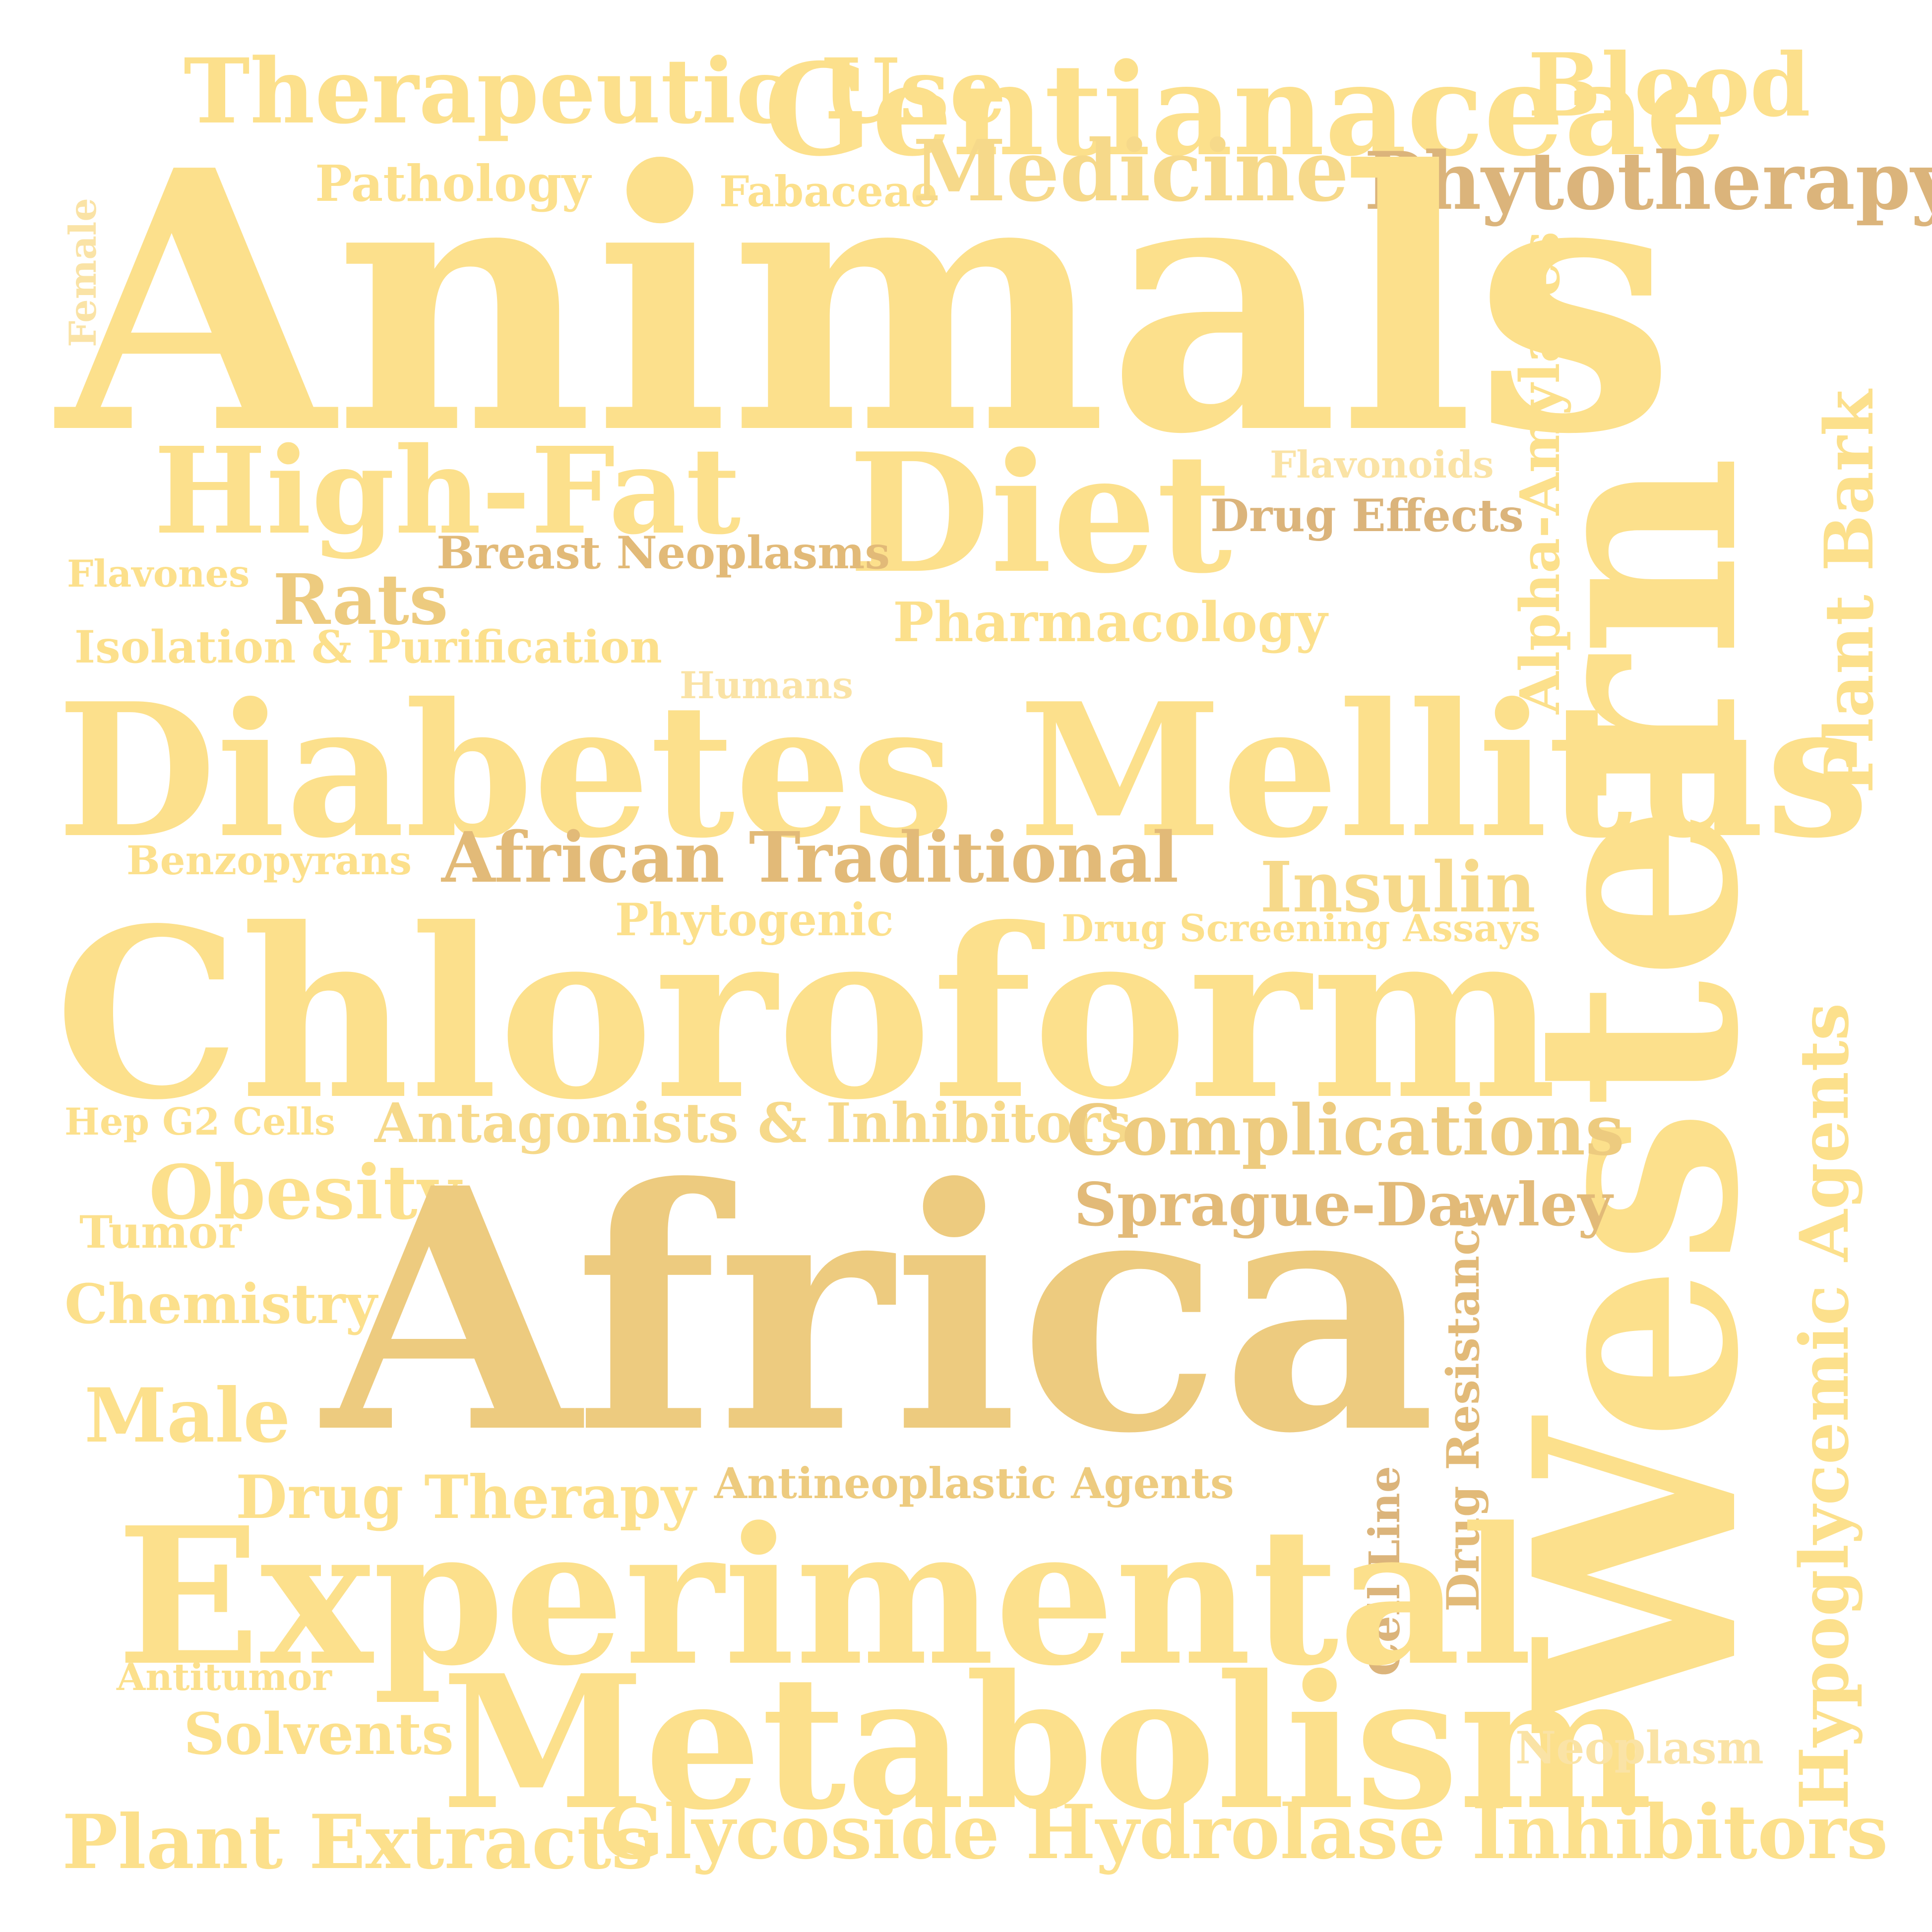  Describe the element at coordinates (1047, 1743) in the screenshot. I see `word-metabolism: Metabolism` at that location.